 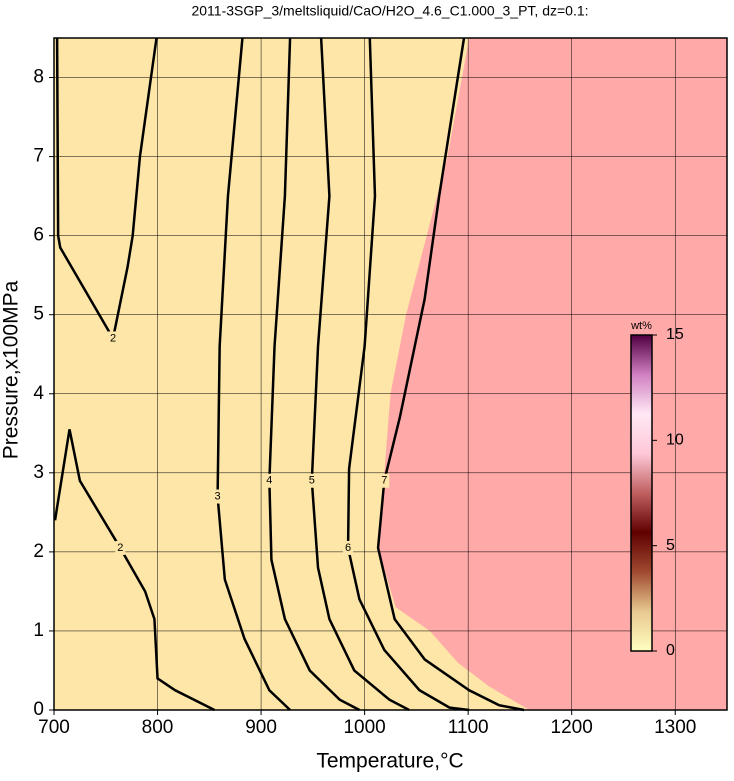 I want to click on x-tick-label: 1100, so click(x=468, y=727).